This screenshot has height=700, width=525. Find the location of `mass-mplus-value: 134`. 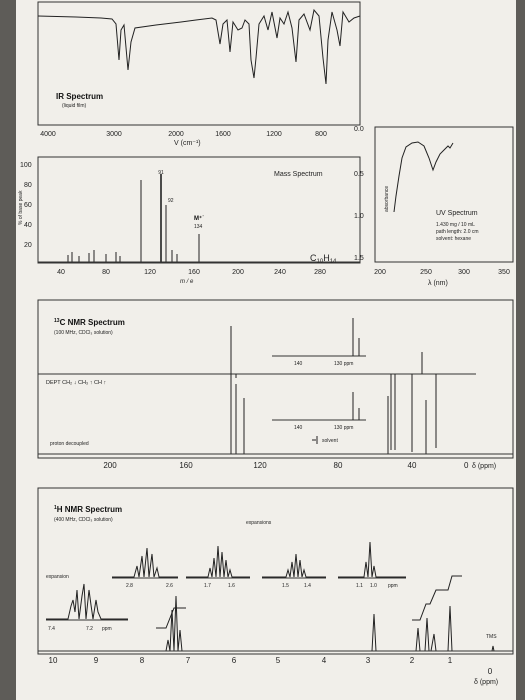

mass-mplus-value: 134 is located at coordinates (198, 227).